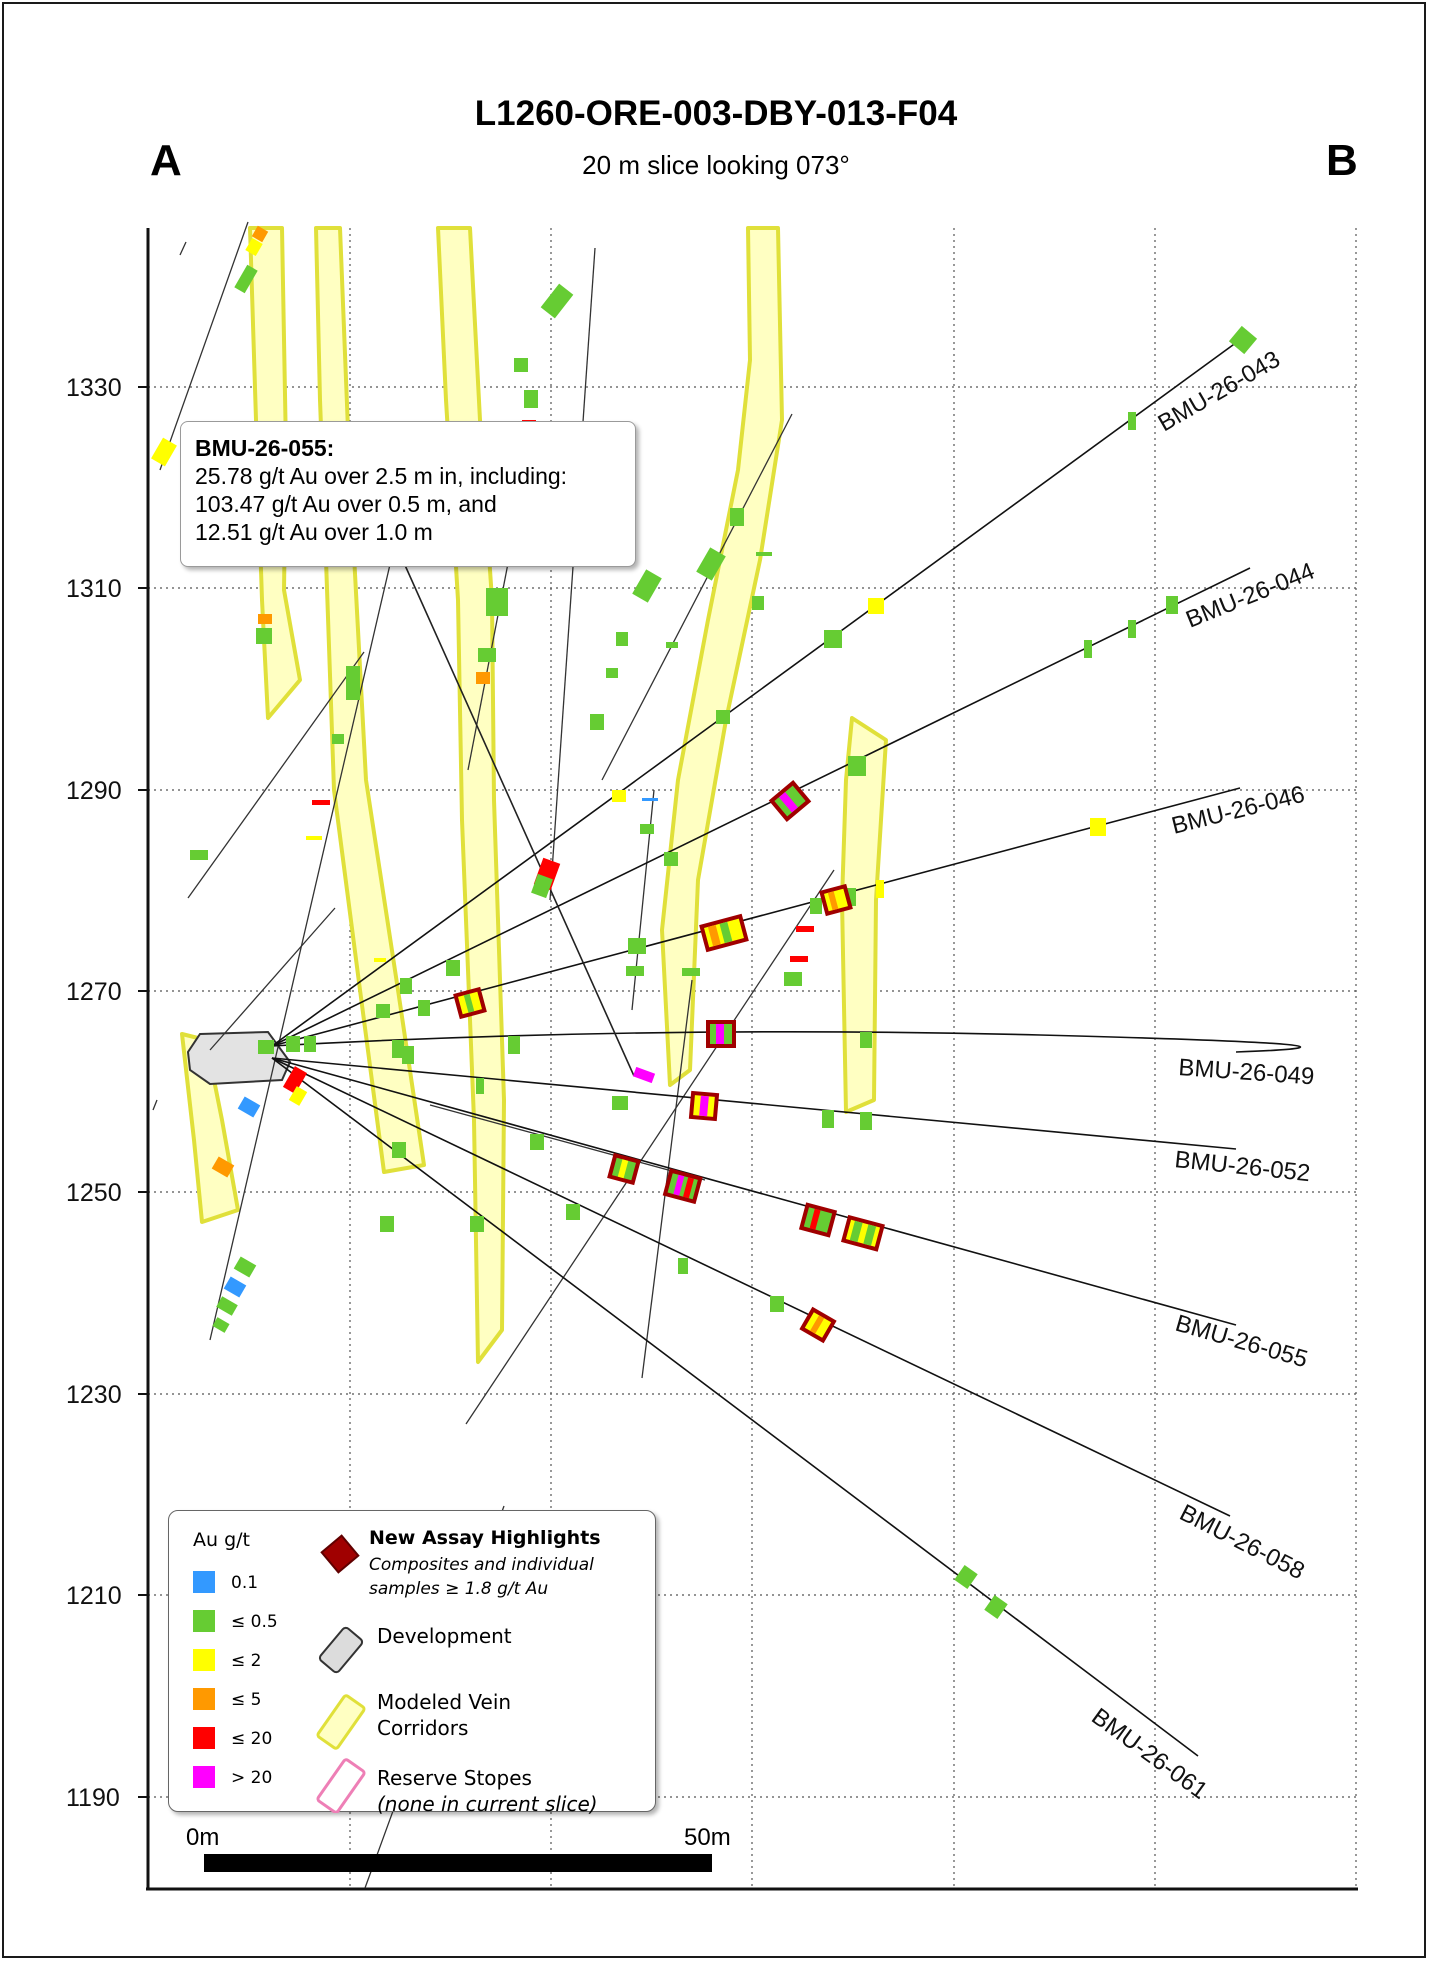 This screenshot has height=1964, width=1432. What do you see at coordinates (444, 1715) in the screenshot?
I see `vein-legend-label: Modeled Vein Corridors` at bounding box center [444, 1715].